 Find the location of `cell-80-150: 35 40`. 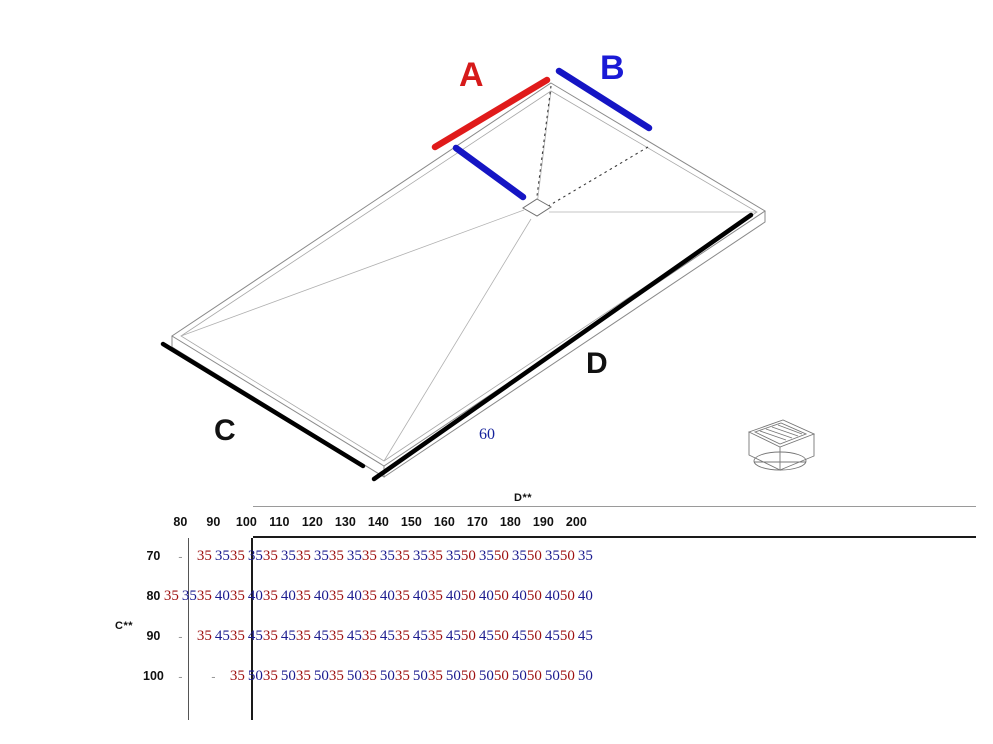

cell-80-150: 35 40 is located at coordinates (411, 596).